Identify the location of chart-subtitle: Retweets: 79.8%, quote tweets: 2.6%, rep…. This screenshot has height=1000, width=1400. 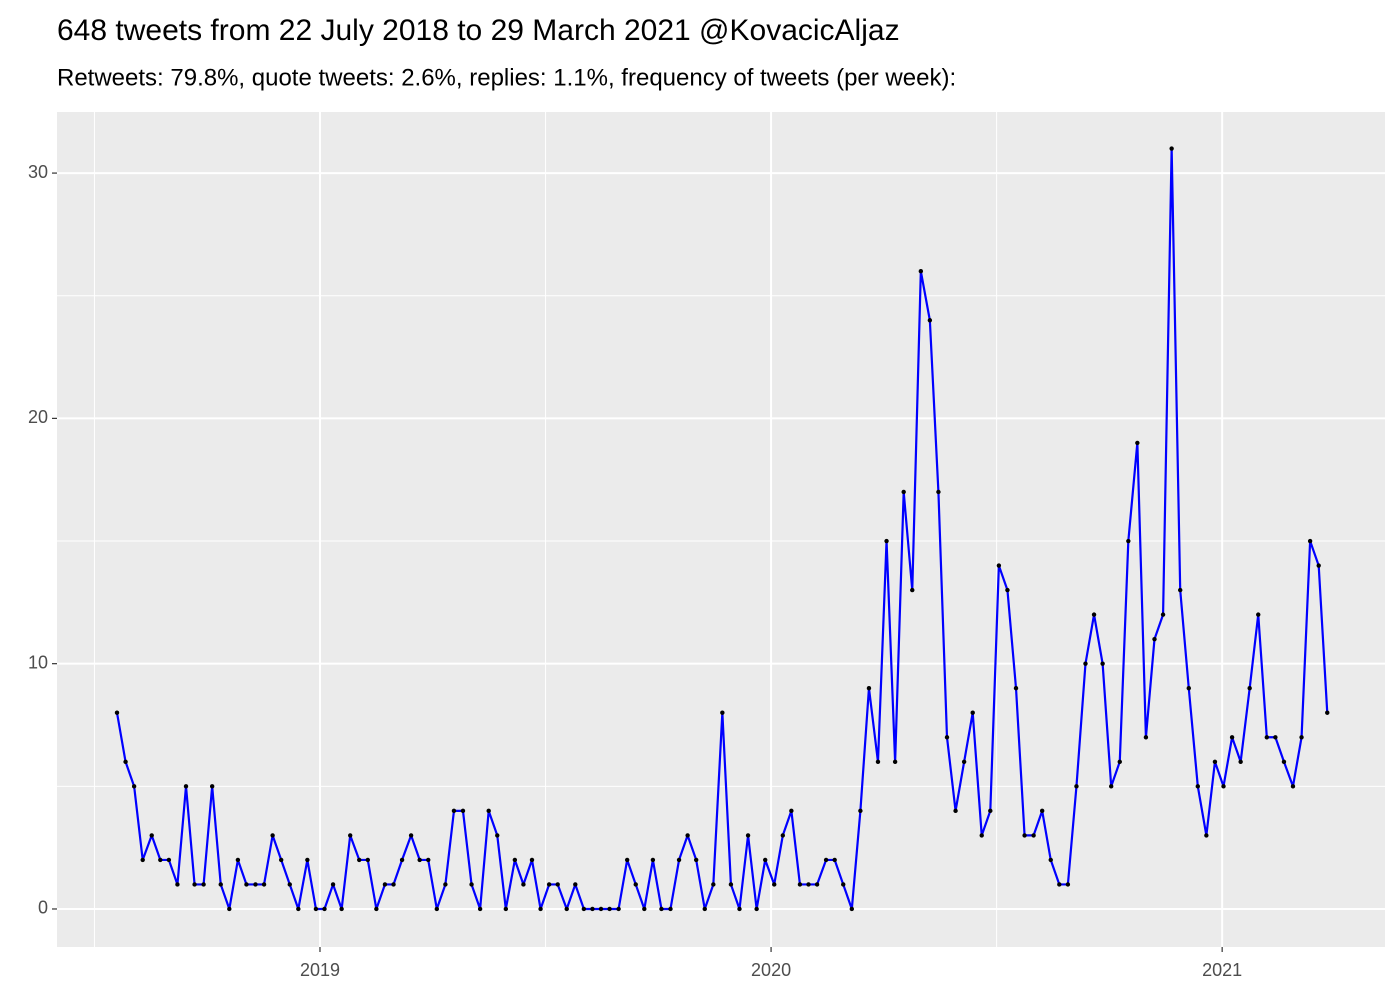
(506, 77).